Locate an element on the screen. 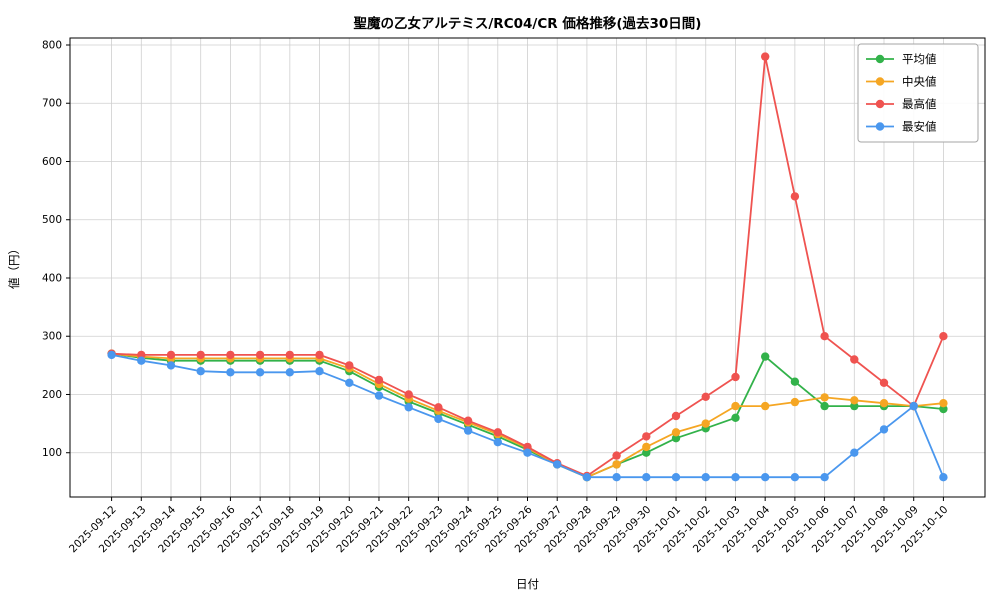 The width and height of the screenshot is (1000, 600). y-tick-label: 300 is located at coordinates (52, 337).